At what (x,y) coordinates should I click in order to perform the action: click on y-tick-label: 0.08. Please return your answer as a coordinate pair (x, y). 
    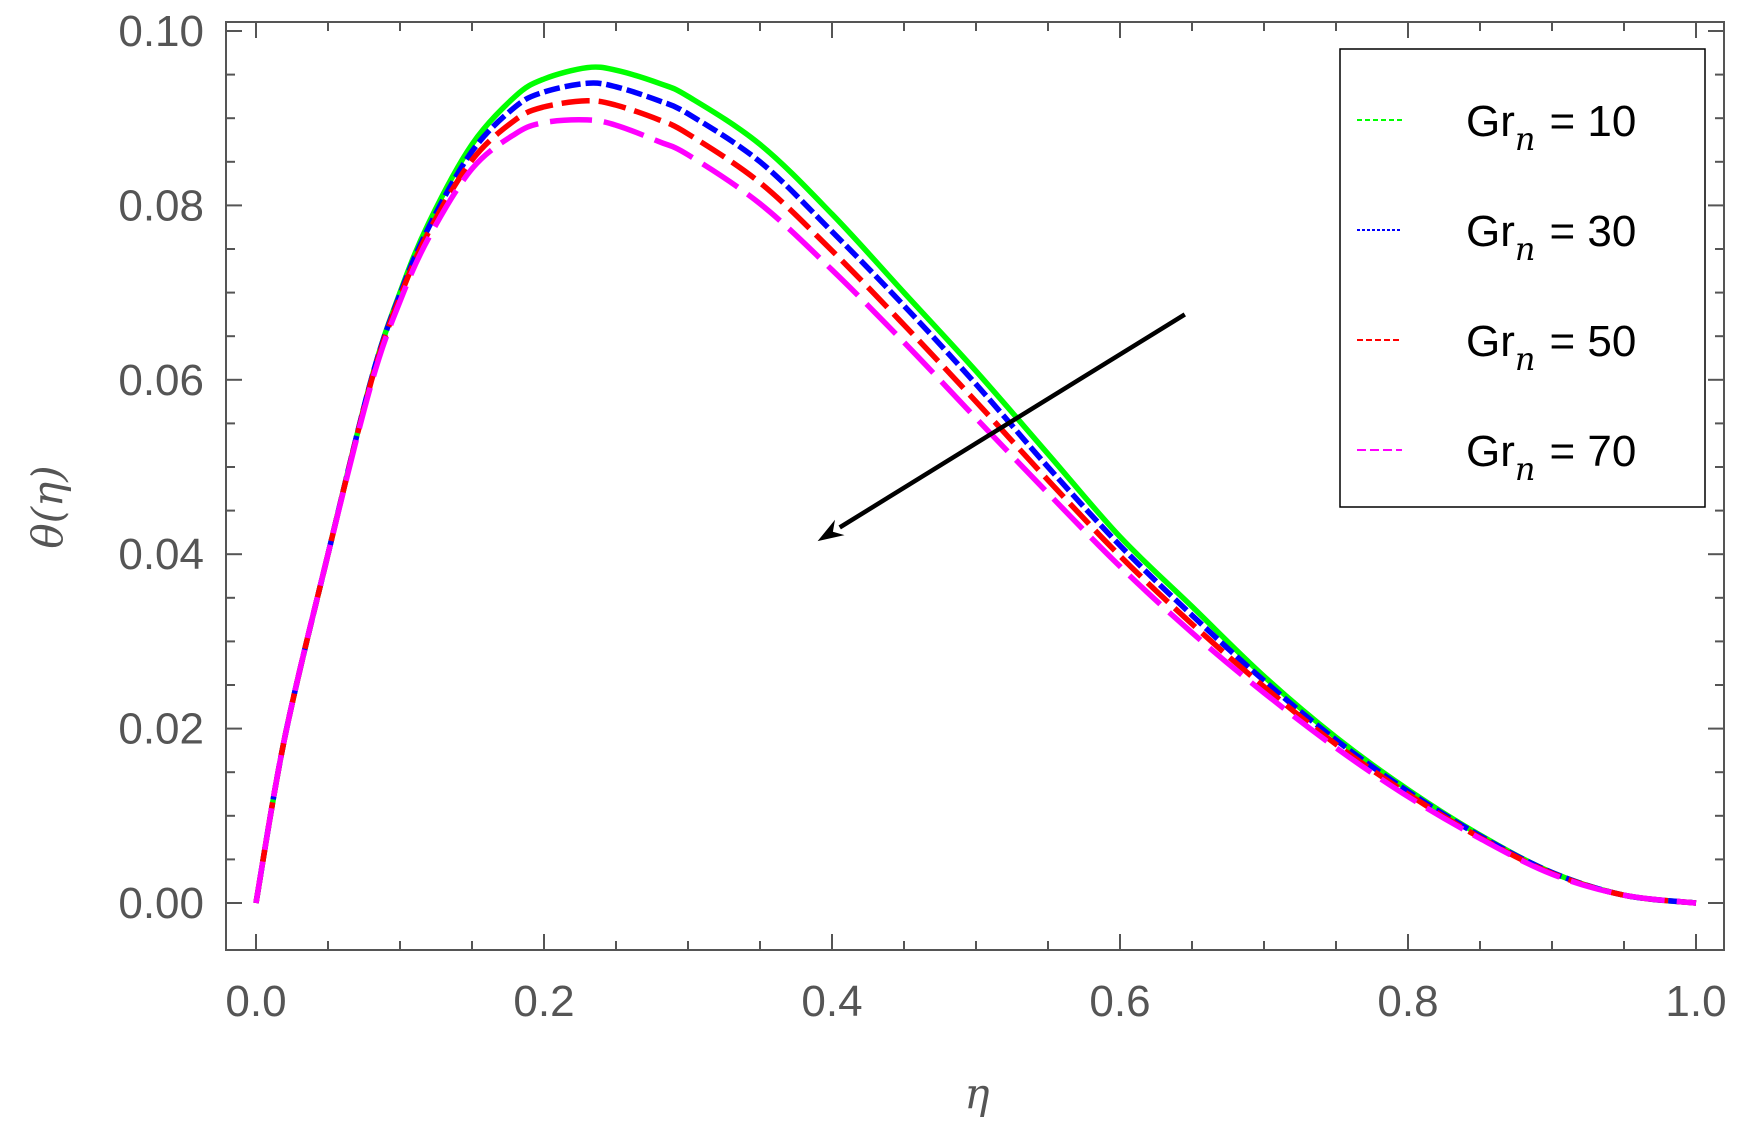
    Looking at the image, I should click on (161, 205).